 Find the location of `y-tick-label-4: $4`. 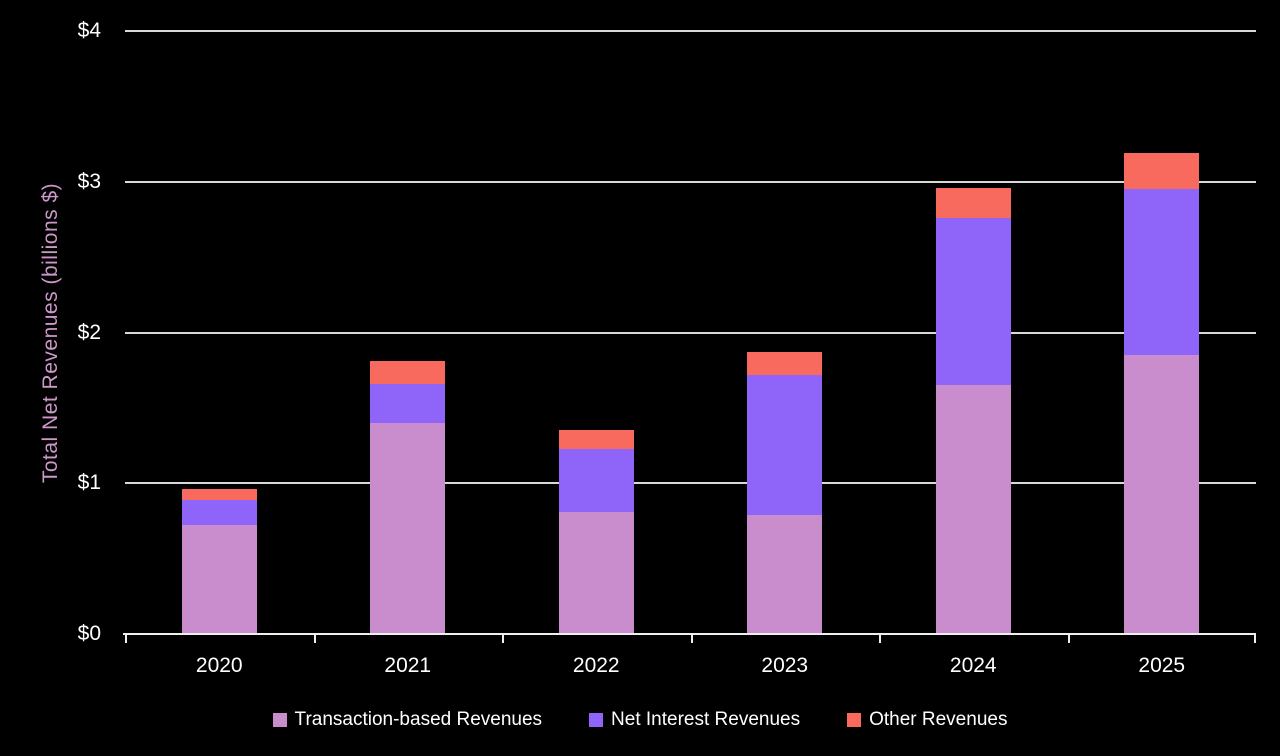

y-tick-label-4: $4 is located at coordinates (89, 30).